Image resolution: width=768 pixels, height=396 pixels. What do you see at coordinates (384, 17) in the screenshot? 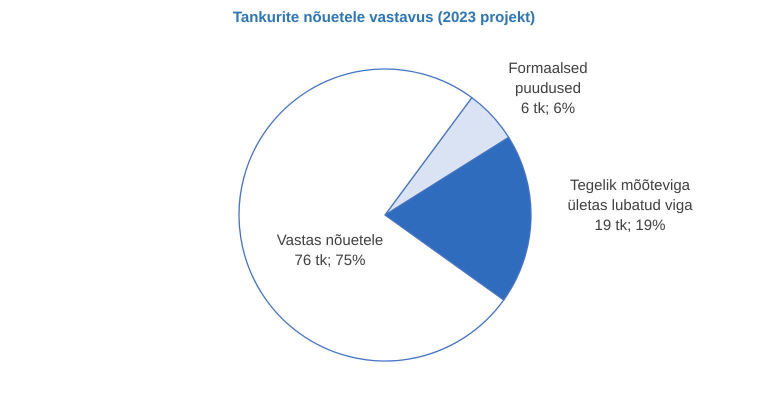
I see `chart-title: Tankurite nõuetele vastavus (2023 projekt)` at bounding box center [384, 17].